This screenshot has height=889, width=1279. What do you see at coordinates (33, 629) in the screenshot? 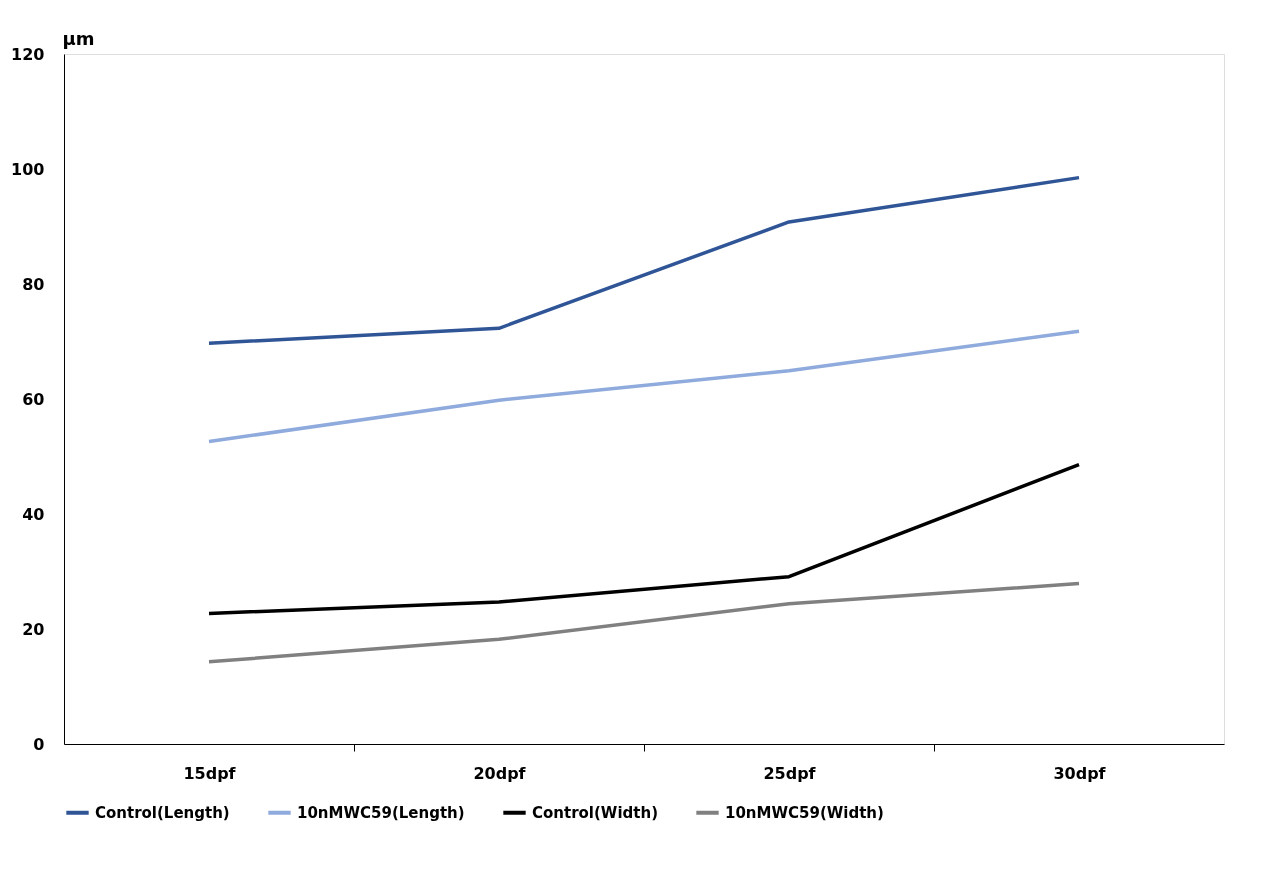
I see `y-tick-label: 20` at bounding box center [33, 629].